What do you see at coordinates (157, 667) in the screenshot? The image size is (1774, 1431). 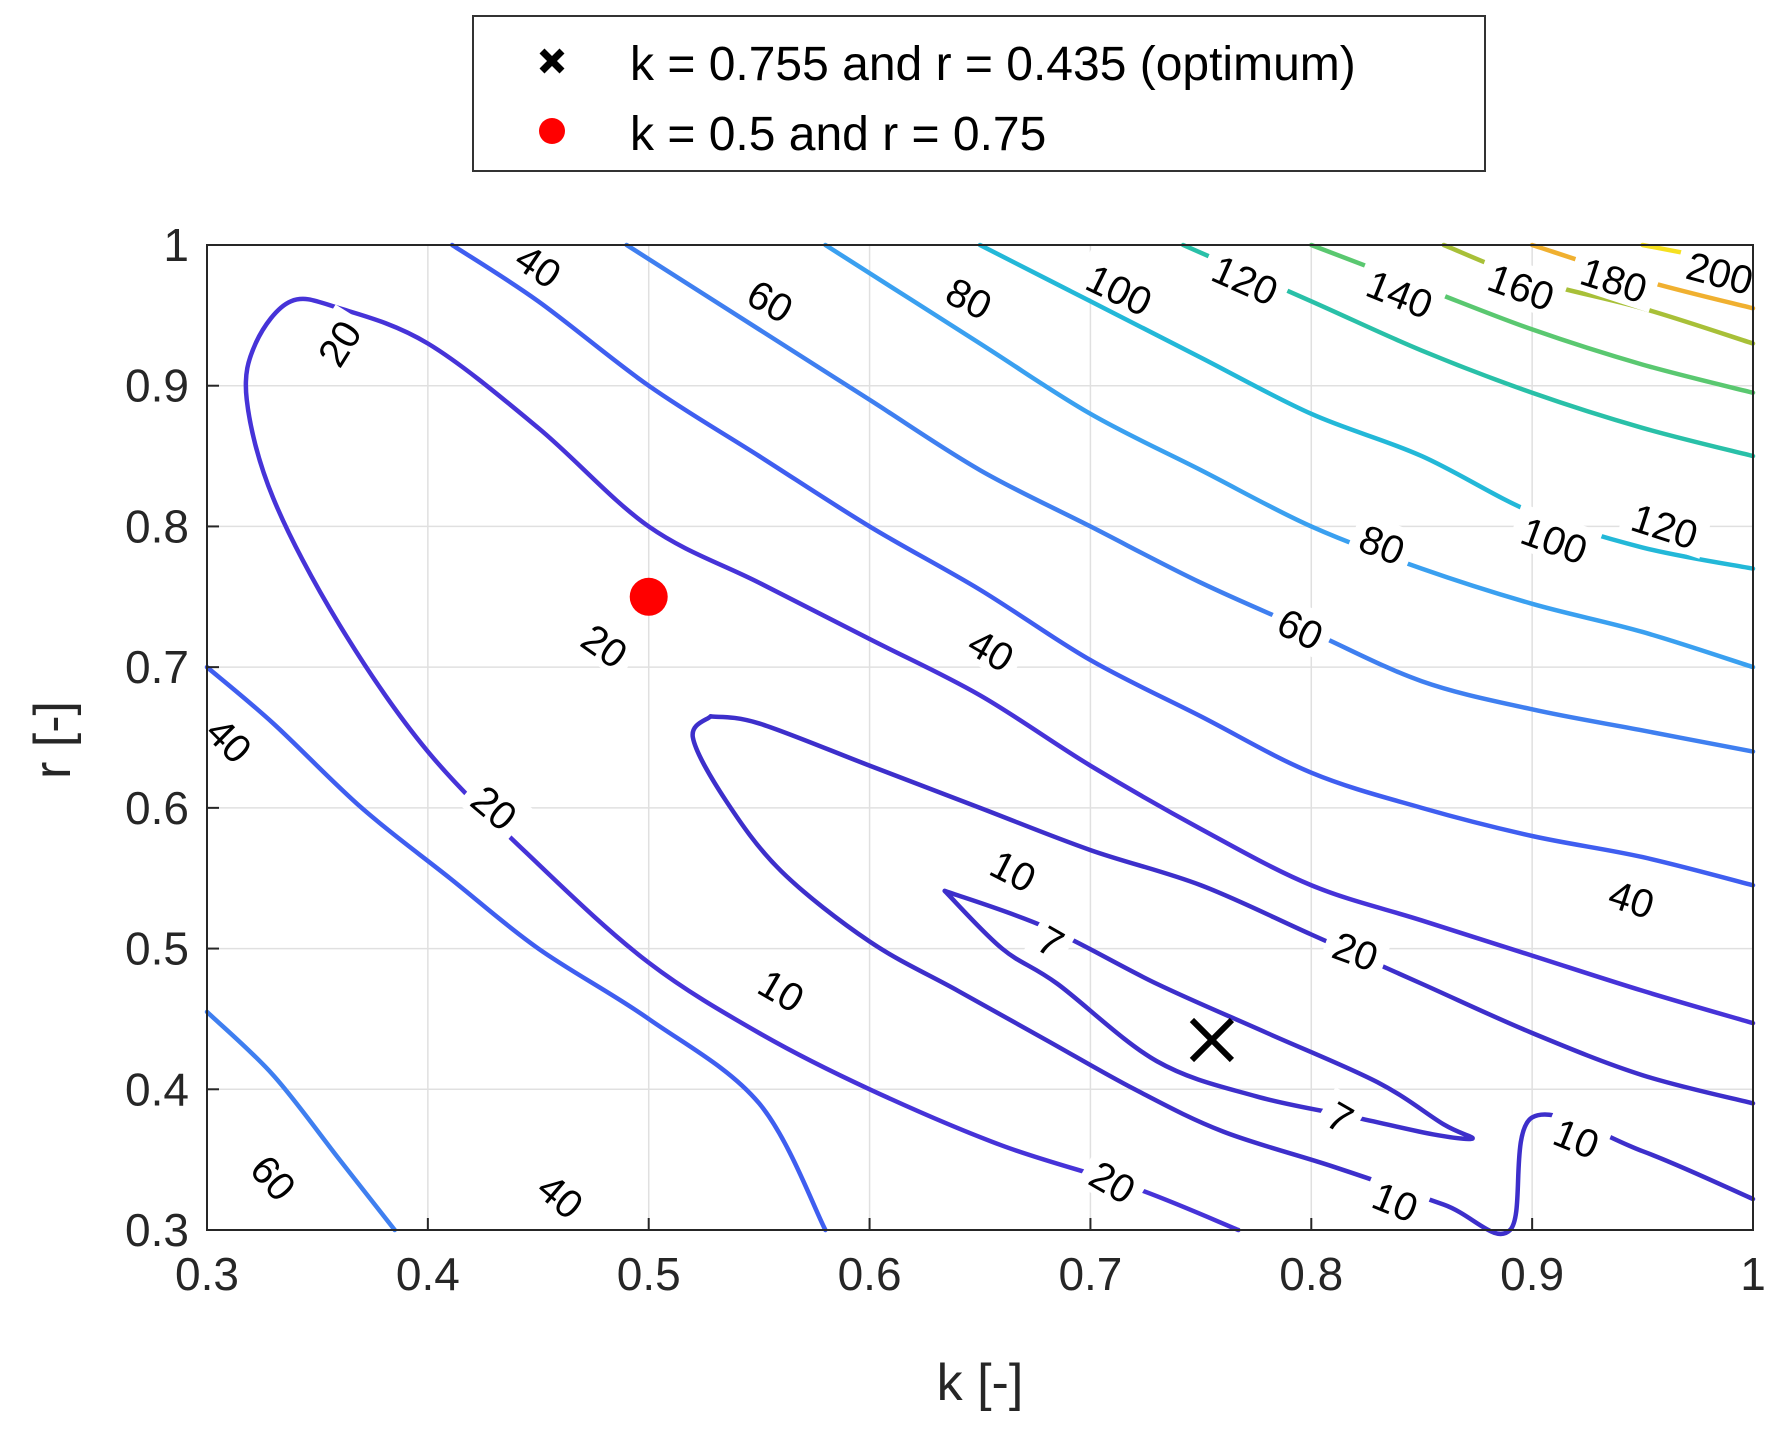 I see `y-tick-label: 0.7` at bounding box center [157, 667].